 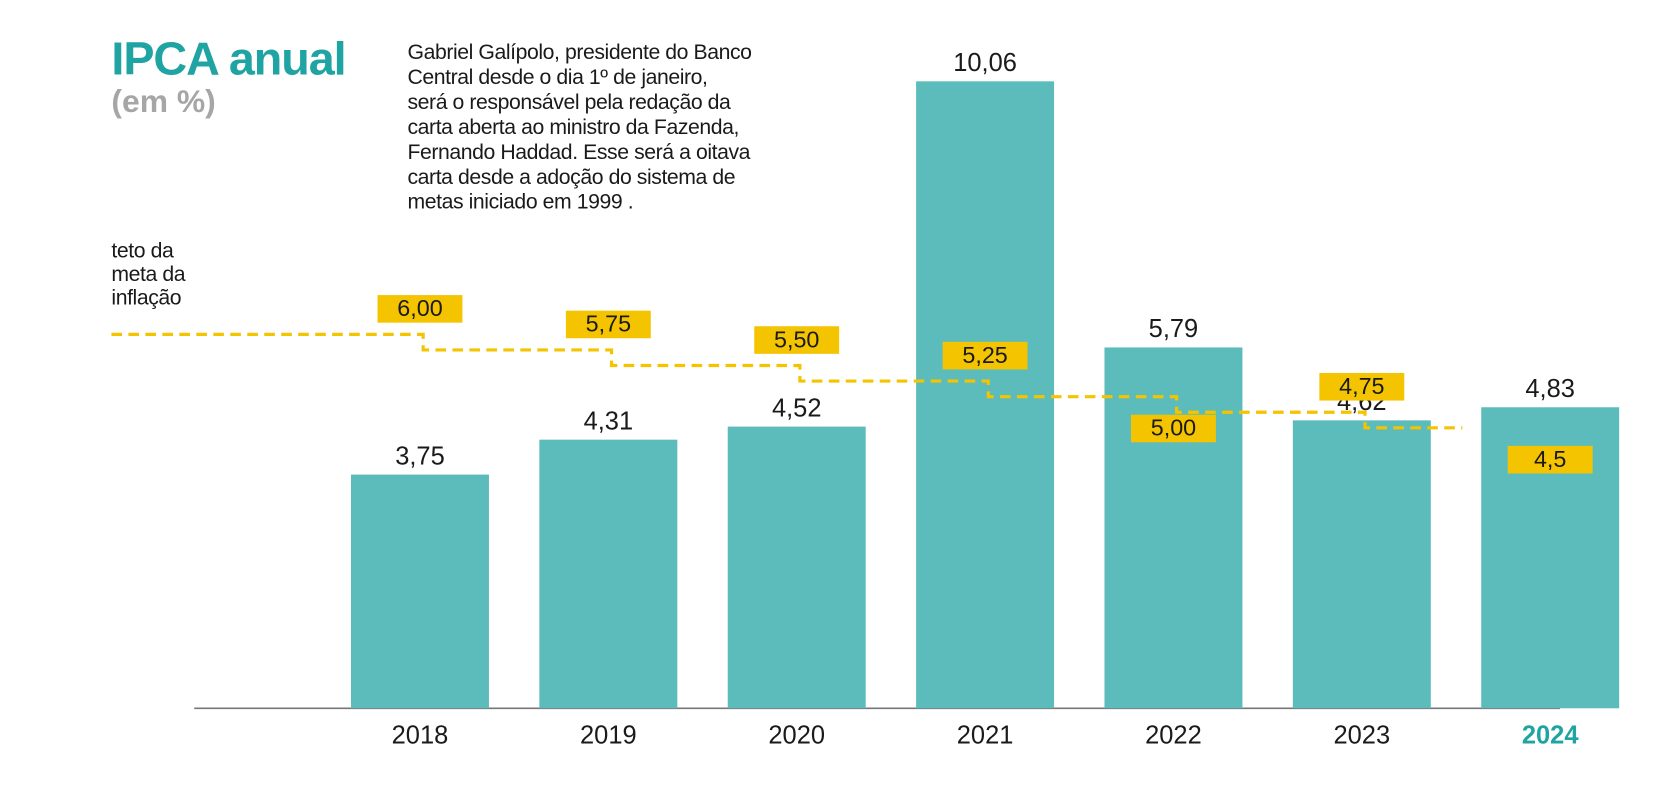 I want to click on annotation-line: Central desde o dia 1º de janeiro,, so click(x=558, y=77).